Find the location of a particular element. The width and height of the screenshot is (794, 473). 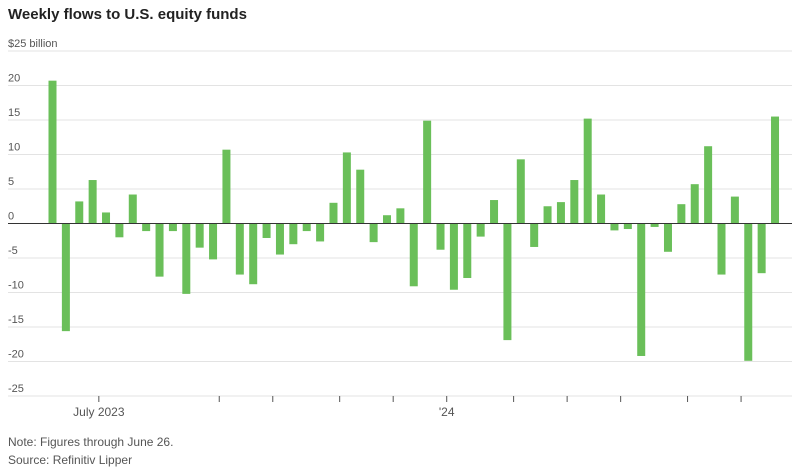

y-tick-label: 15 is located at coordinates (14, 113).